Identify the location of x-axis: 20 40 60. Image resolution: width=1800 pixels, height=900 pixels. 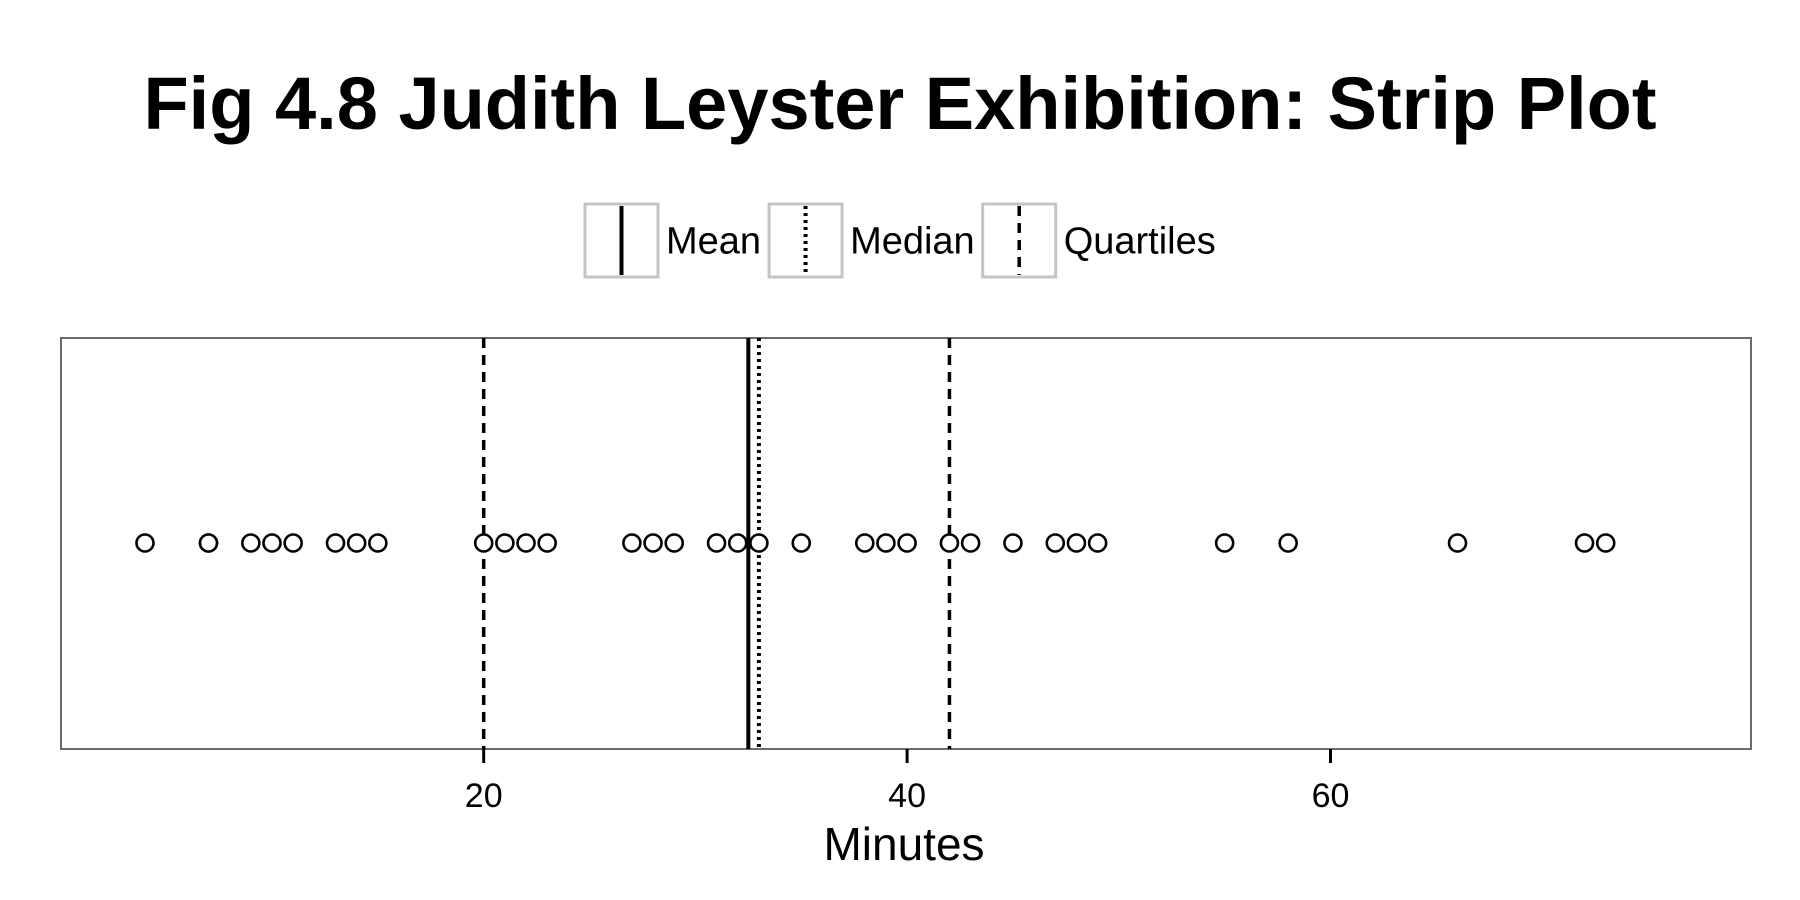
(907, 782).